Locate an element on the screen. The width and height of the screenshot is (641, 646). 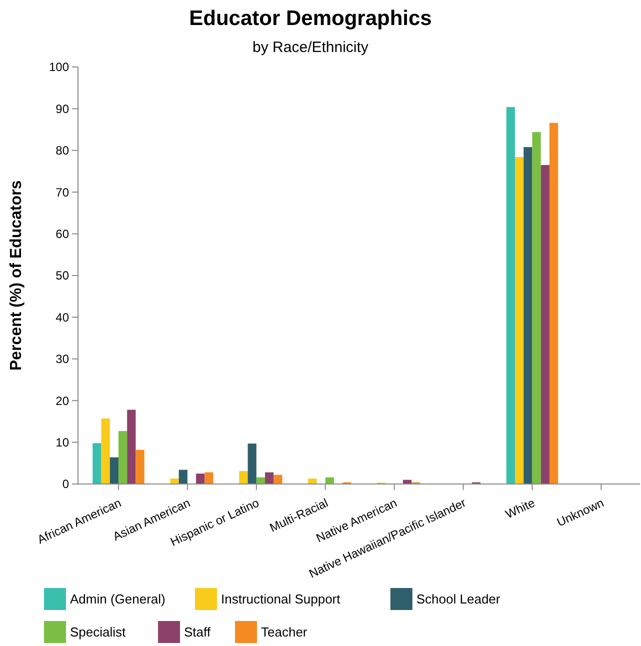
chart-title: Educator Demographics is located at coordinates (310, 18).